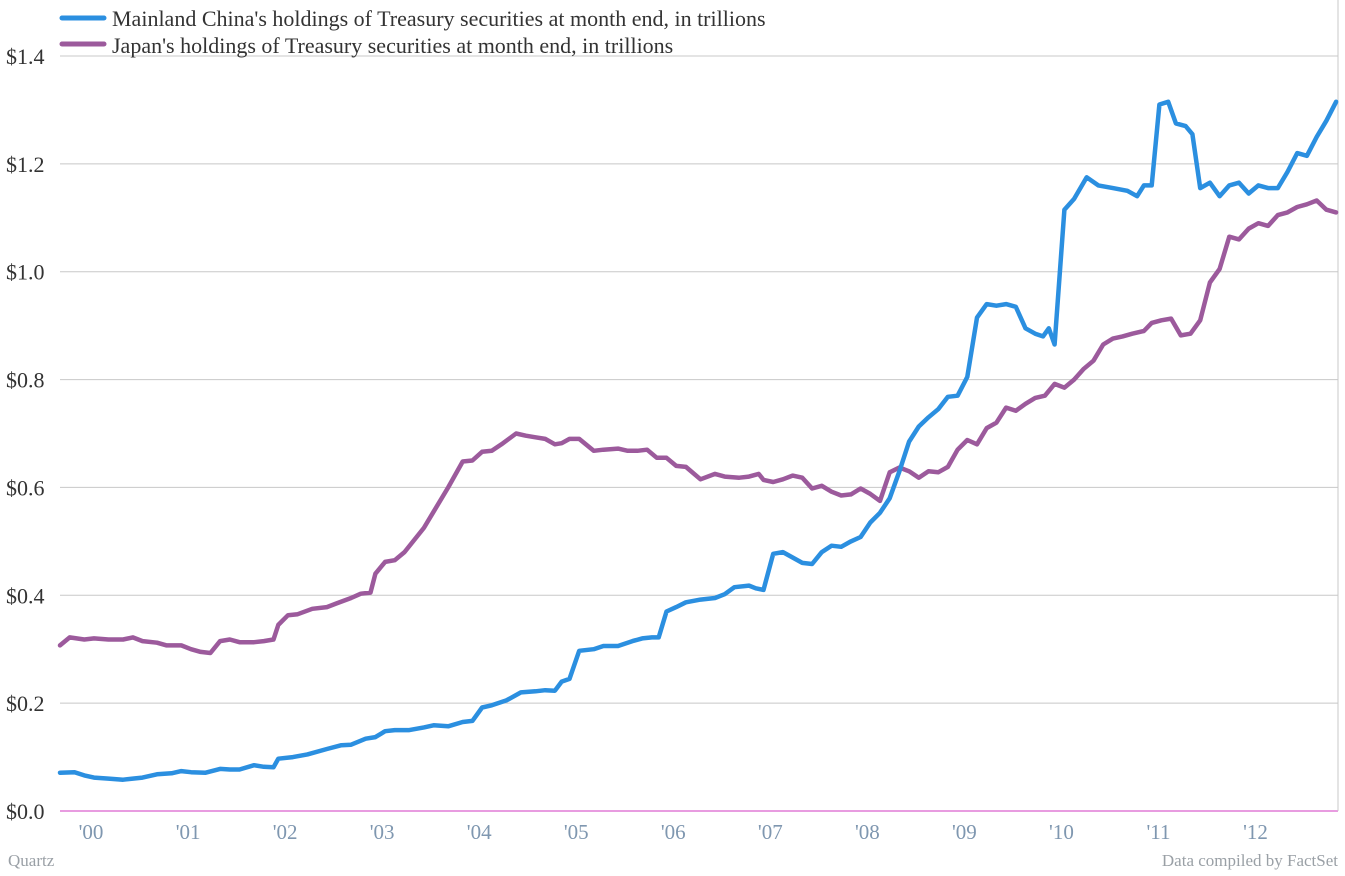  What do you see at coordinates (964, 832) in the screenshot?
I see `x-tick-label: '09` at bounding box center [964, 832].